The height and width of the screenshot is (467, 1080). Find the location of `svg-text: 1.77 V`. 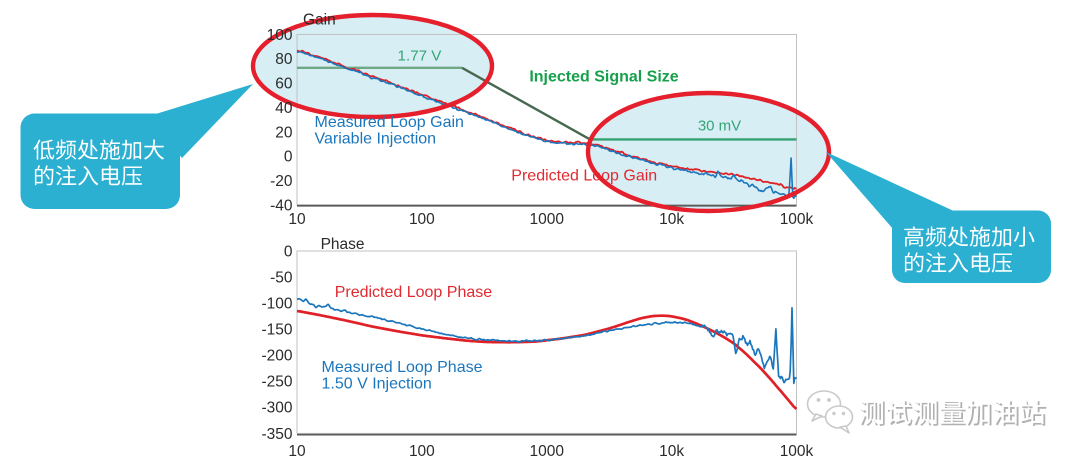

svg-text: 1.77 V is located at coordinates (420, 56).